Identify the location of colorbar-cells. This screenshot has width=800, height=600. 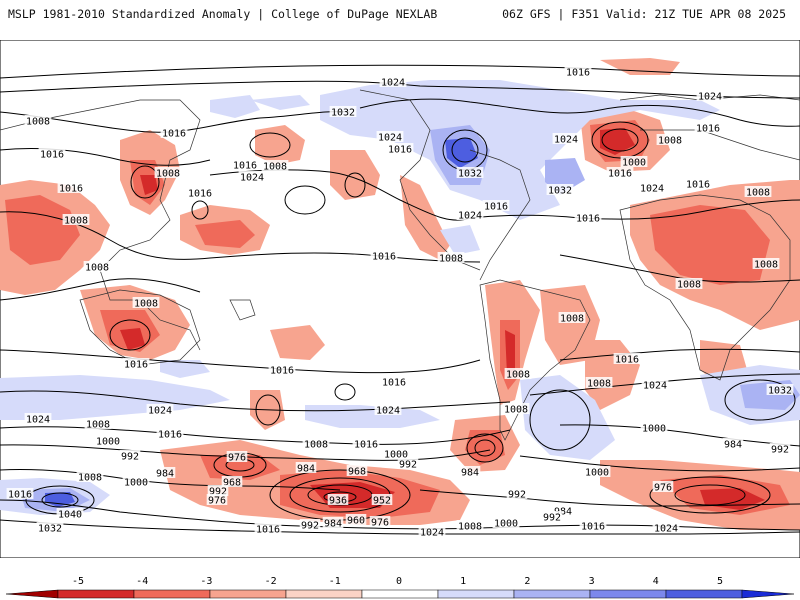
(400, 594).